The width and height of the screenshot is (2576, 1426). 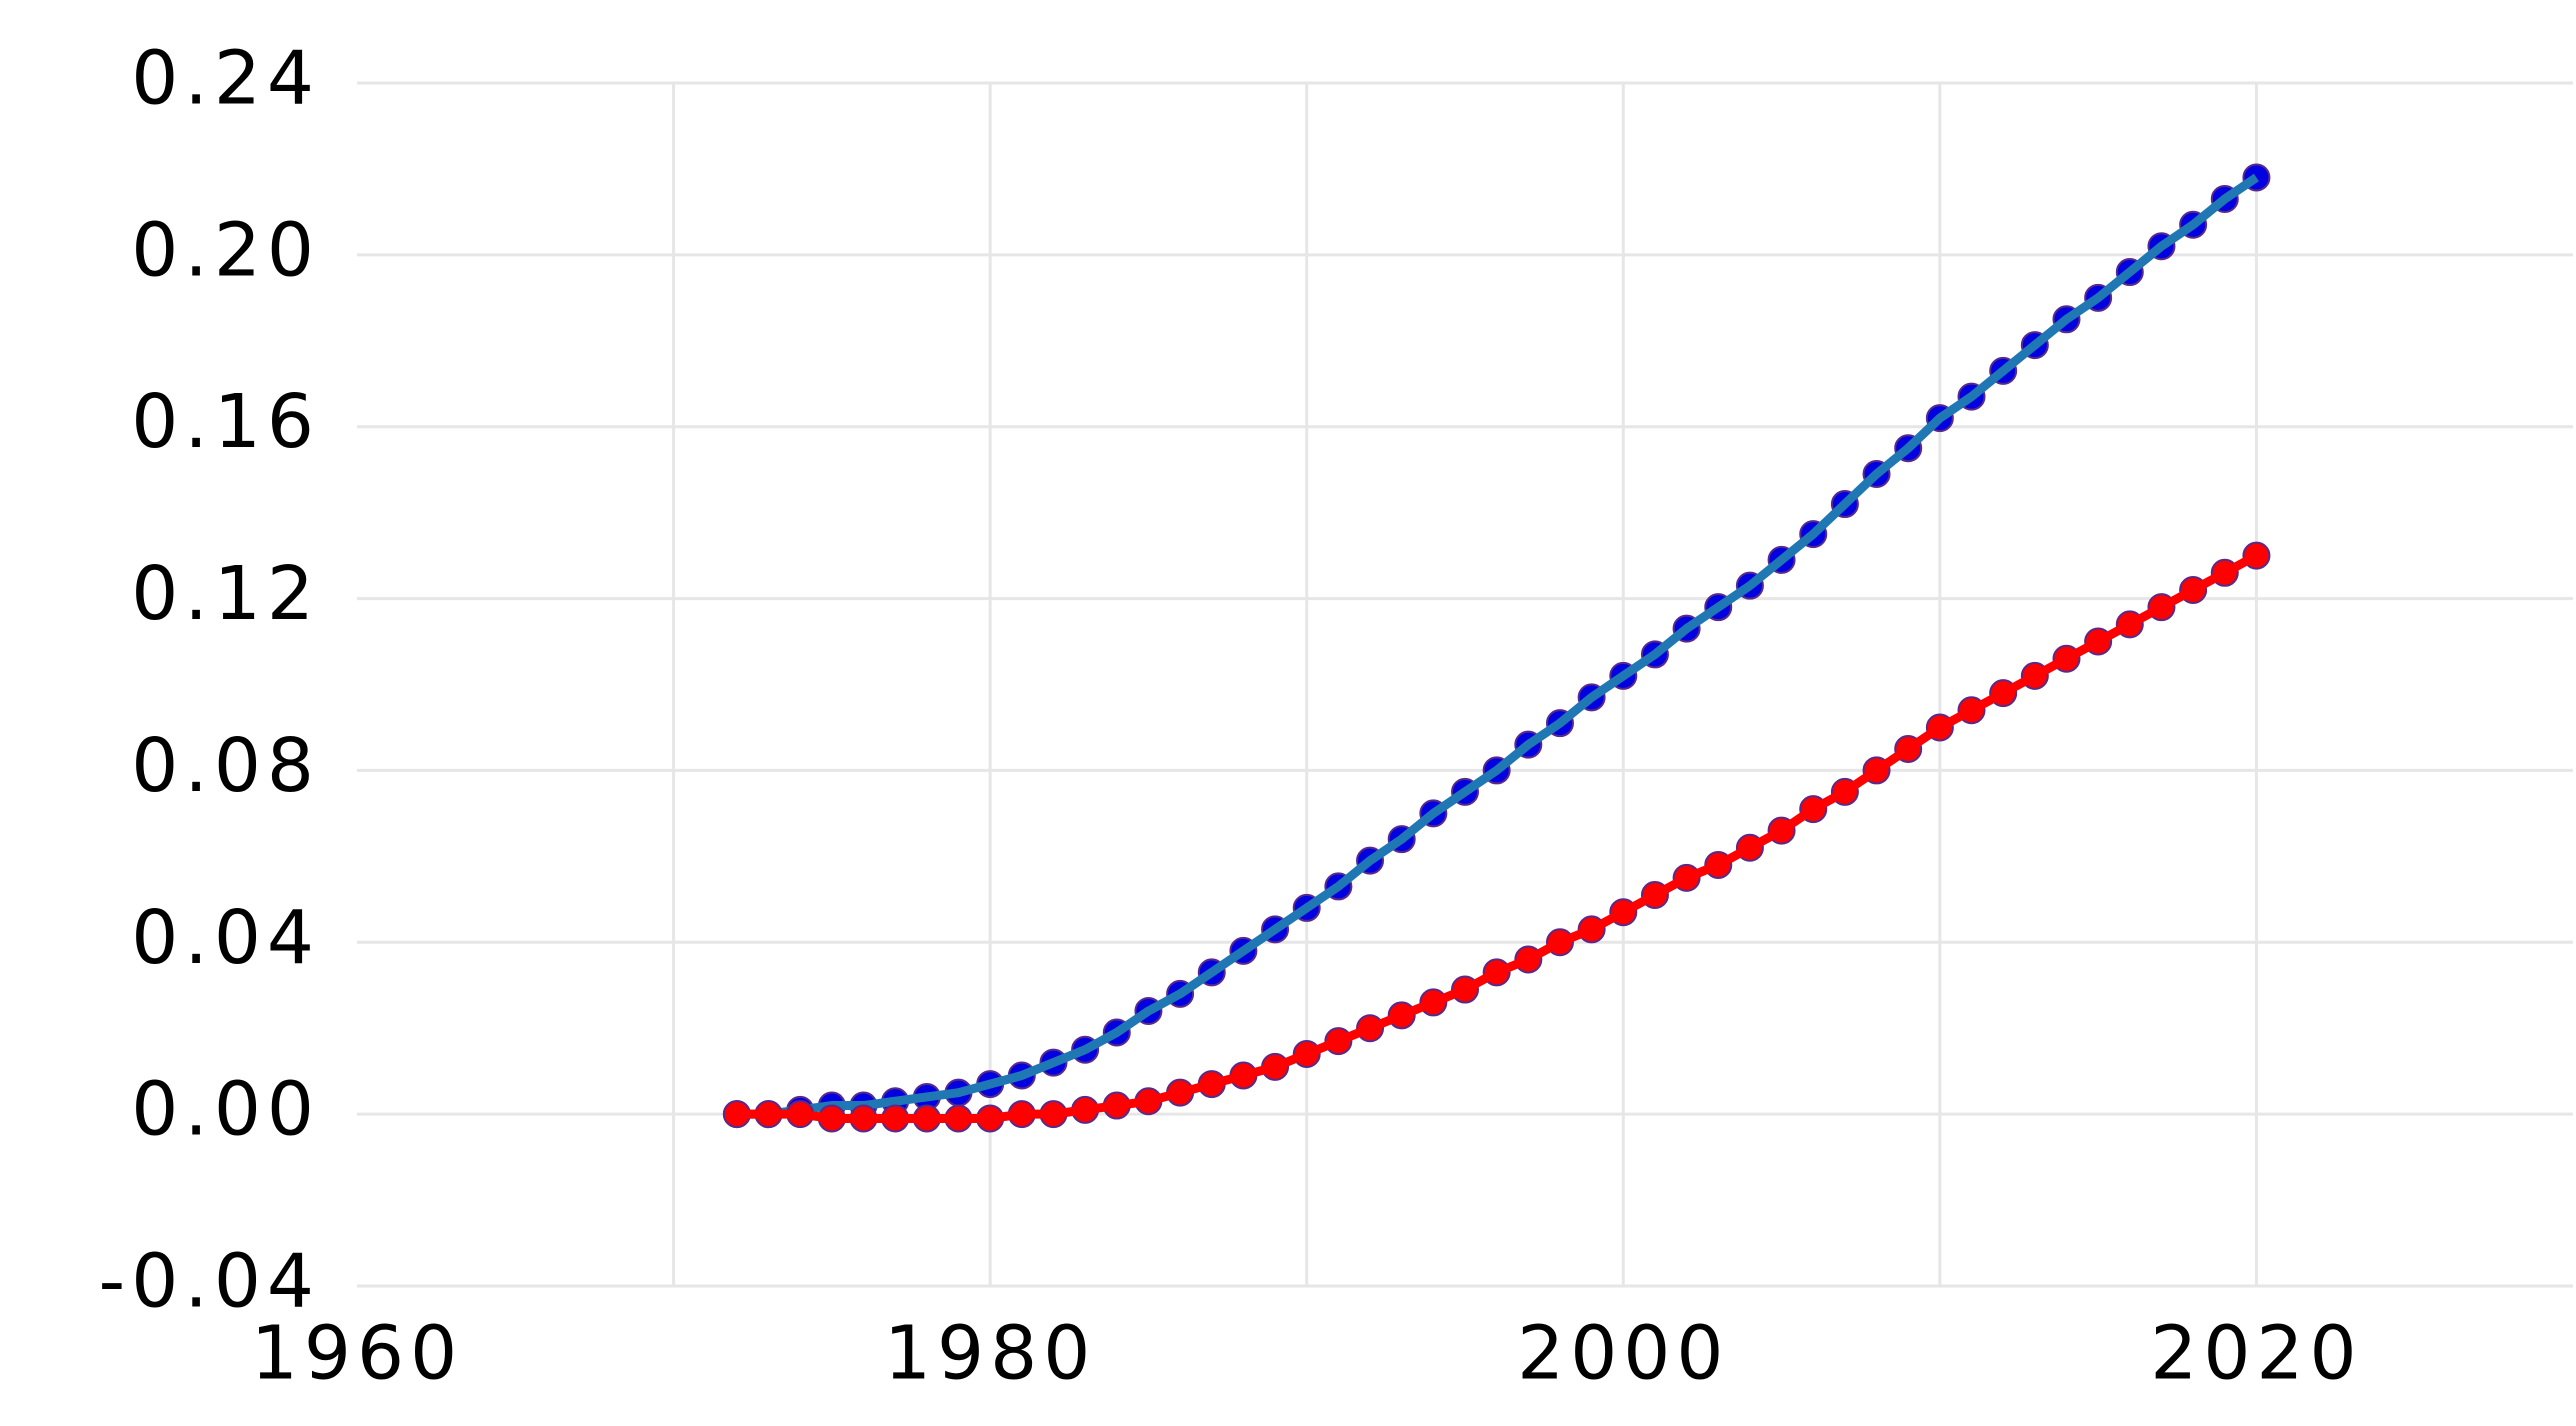 I want to click on x-tick-label: 2000, so click(x=1623, y=1354).